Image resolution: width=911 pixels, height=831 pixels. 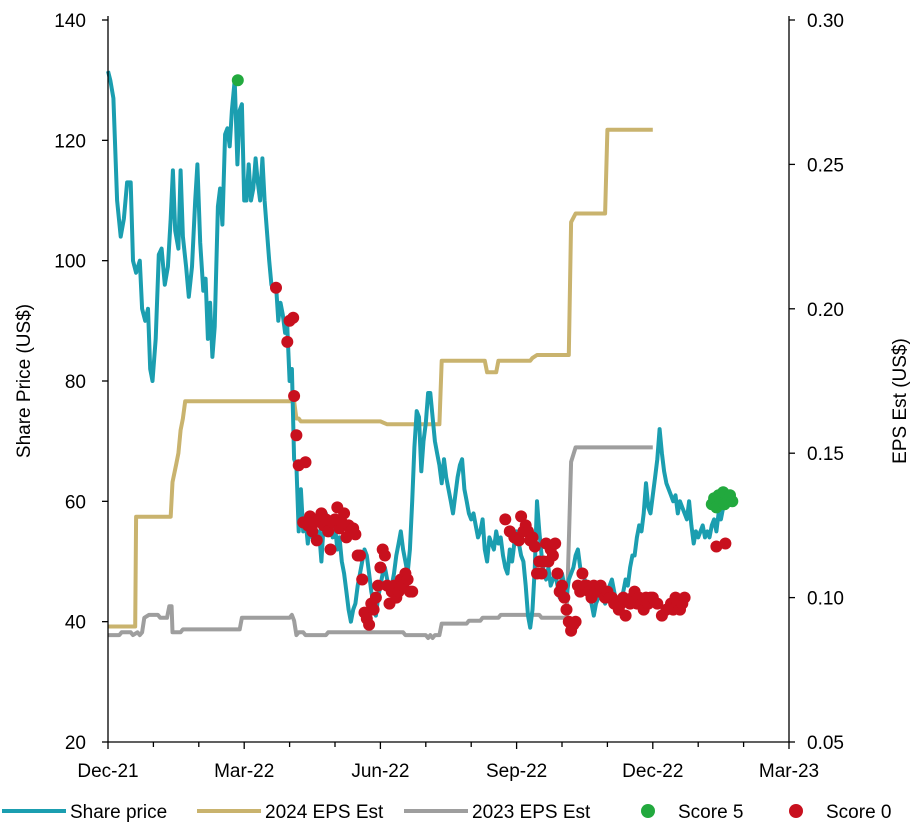 What do you see at coordinates (324, 812) in the screenshot?
I see `legend-2024-eps-est-label: 2024 EPS Est` at bounding box center [324, 812].